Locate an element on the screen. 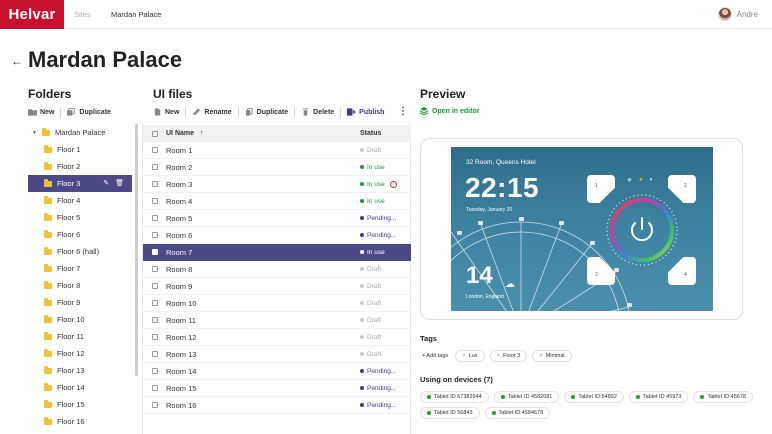 This screenshot has width=772, height=434. sort-arrow-icon: ↑ is located at coordinates (201, 133).